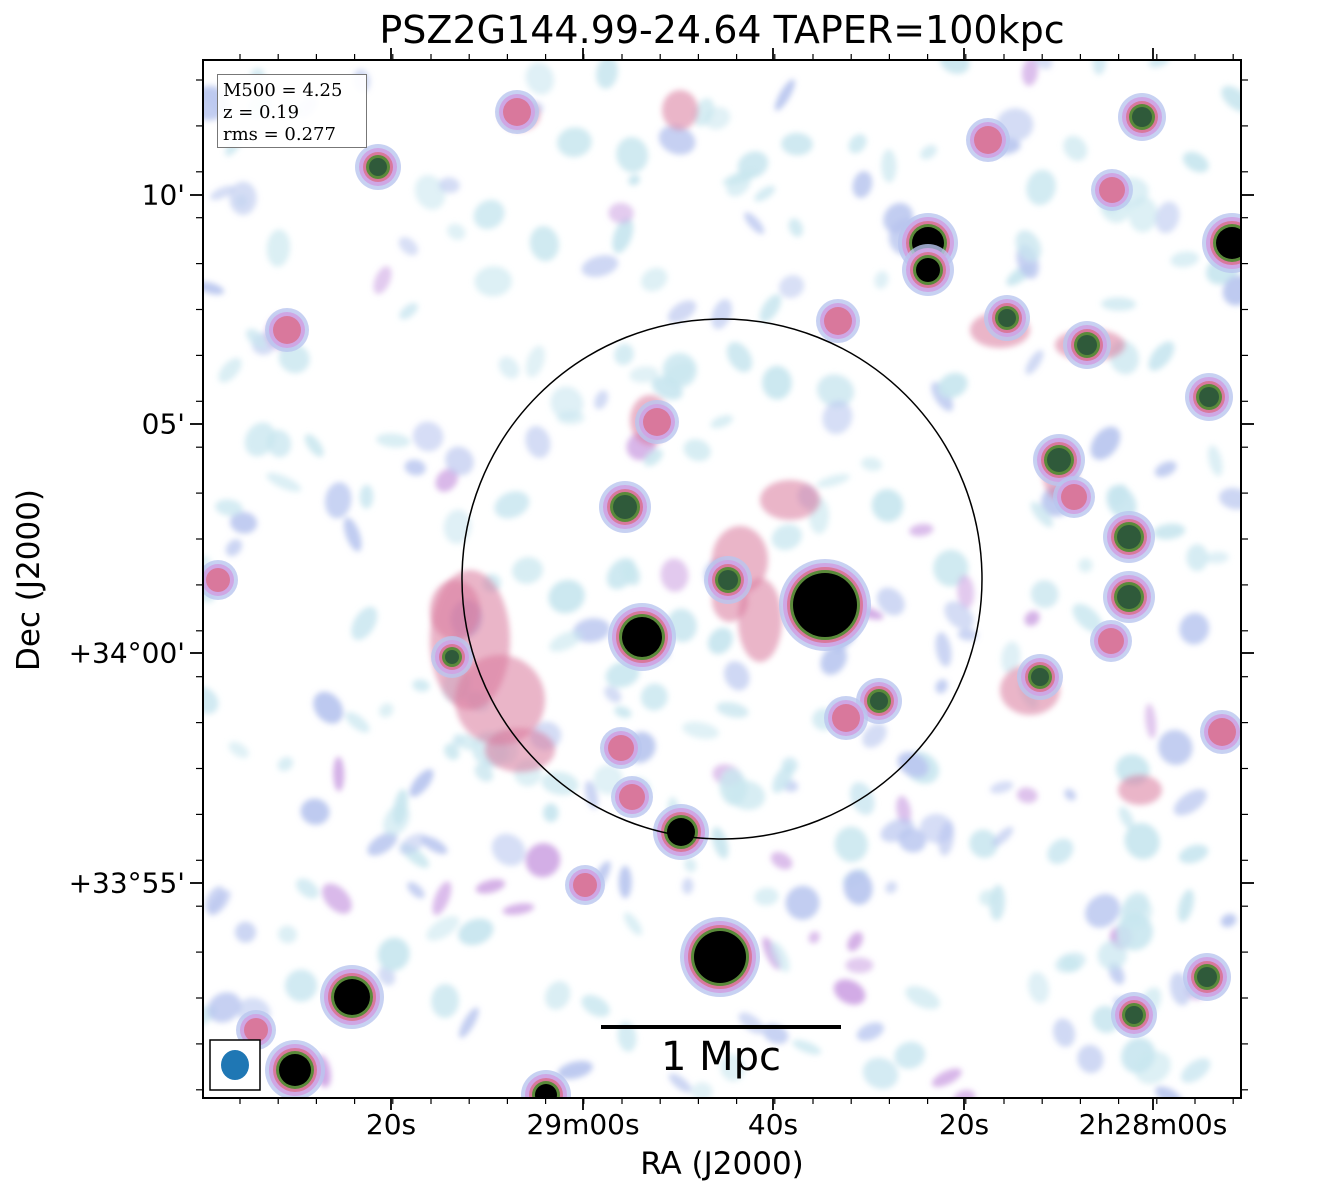 This screenshot has width=1321, height=1200. Describe the element at coordinates (722, 30) in the screenshot. I see `plot-title: PSZ2G144.99-24.64 TAPER=100kpc` at that location.